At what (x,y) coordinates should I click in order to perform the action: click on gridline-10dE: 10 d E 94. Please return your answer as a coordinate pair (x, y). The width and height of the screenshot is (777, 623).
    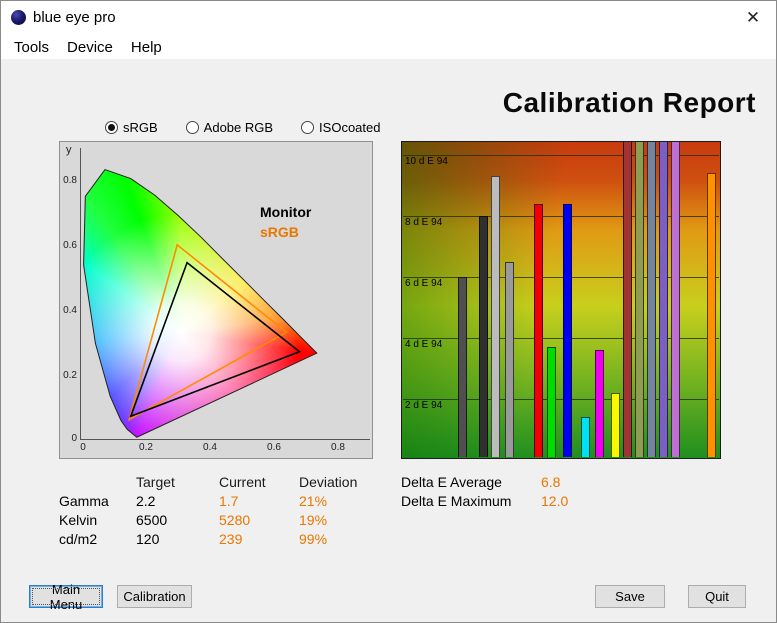
    Looking at the image, I should click on (561, 161).